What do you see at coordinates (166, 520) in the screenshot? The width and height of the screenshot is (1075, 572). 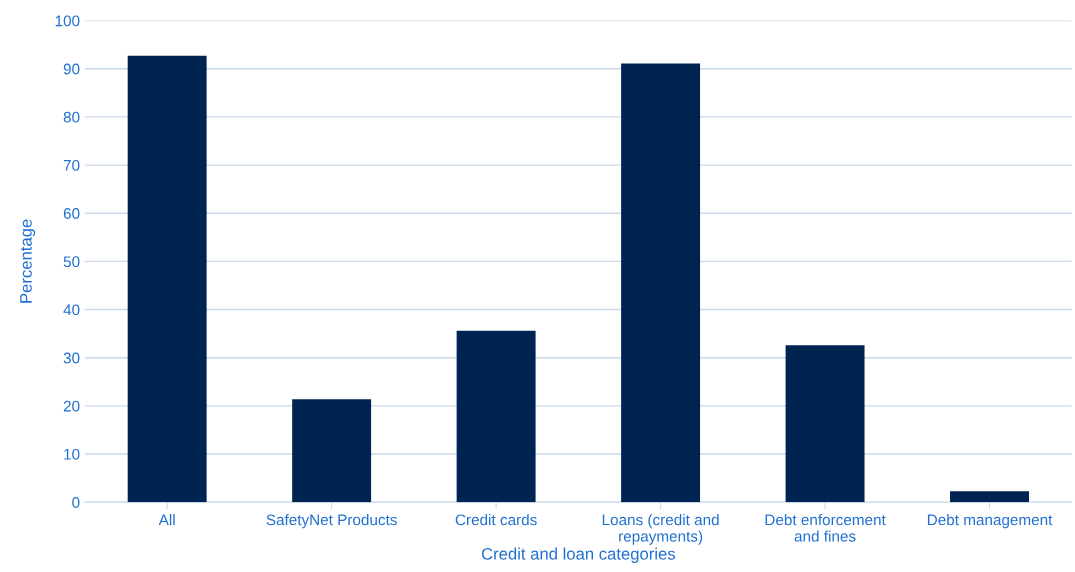 I see `x-tick-label: All` at bounding box center [166, 520].